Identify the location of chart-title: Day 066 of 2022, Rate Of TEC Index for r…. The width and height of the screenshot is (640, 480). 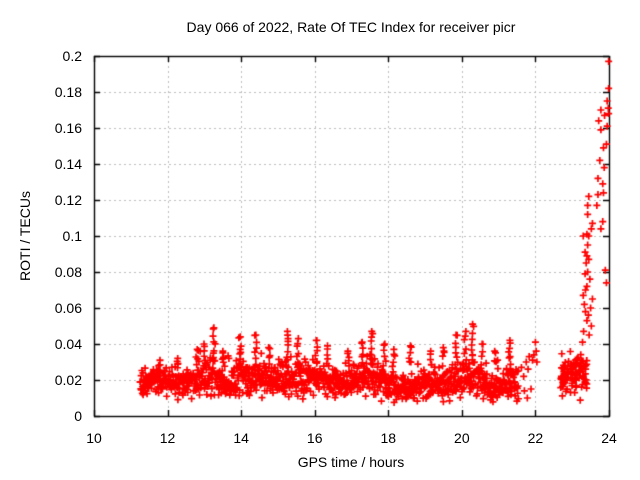
(351, 27).